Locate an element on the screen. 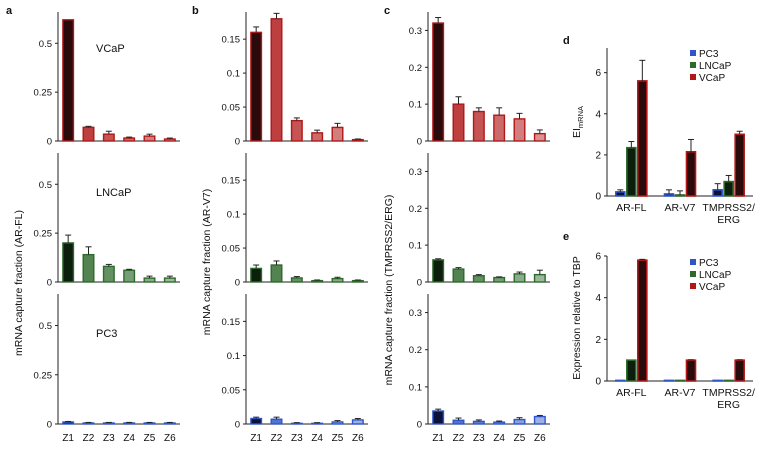 The width and height of the screenshot is (768, 469). x-tick-label: Z6 is located at coordinates (540, 438).